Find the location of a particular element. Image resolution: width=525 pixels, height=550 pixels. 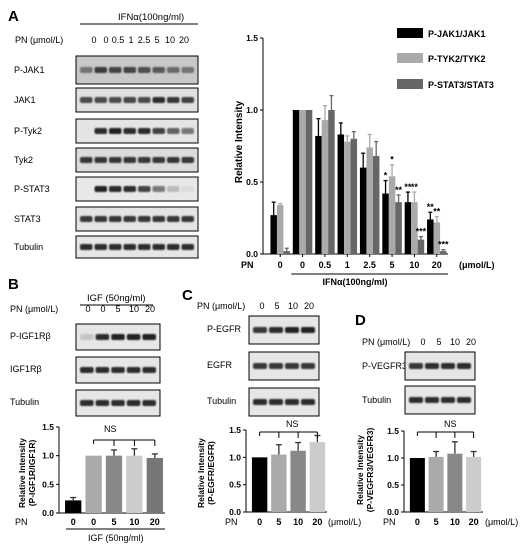

b-dose-1: 0 is located at coordinates (102, 309).